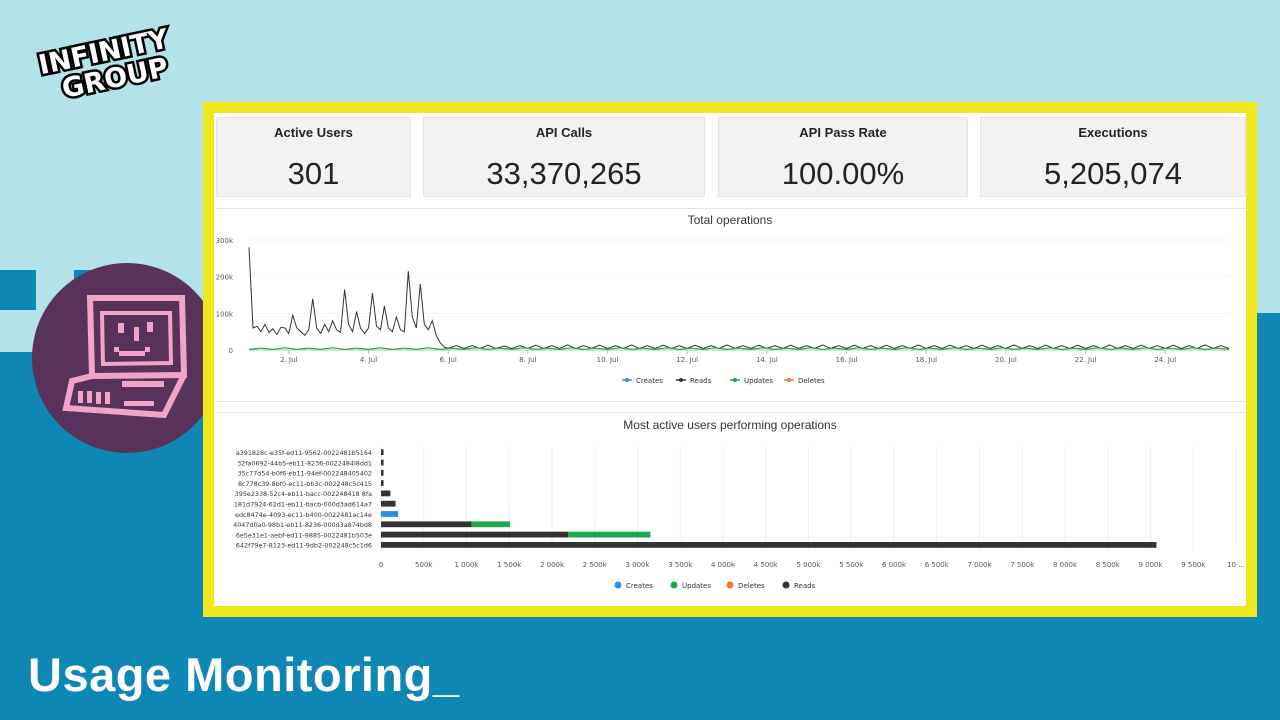  What do you see at coordinates (687, 360) in the screenshot?
I see `x-tick-label: 12. Jul` at bounding box center [687, 360].